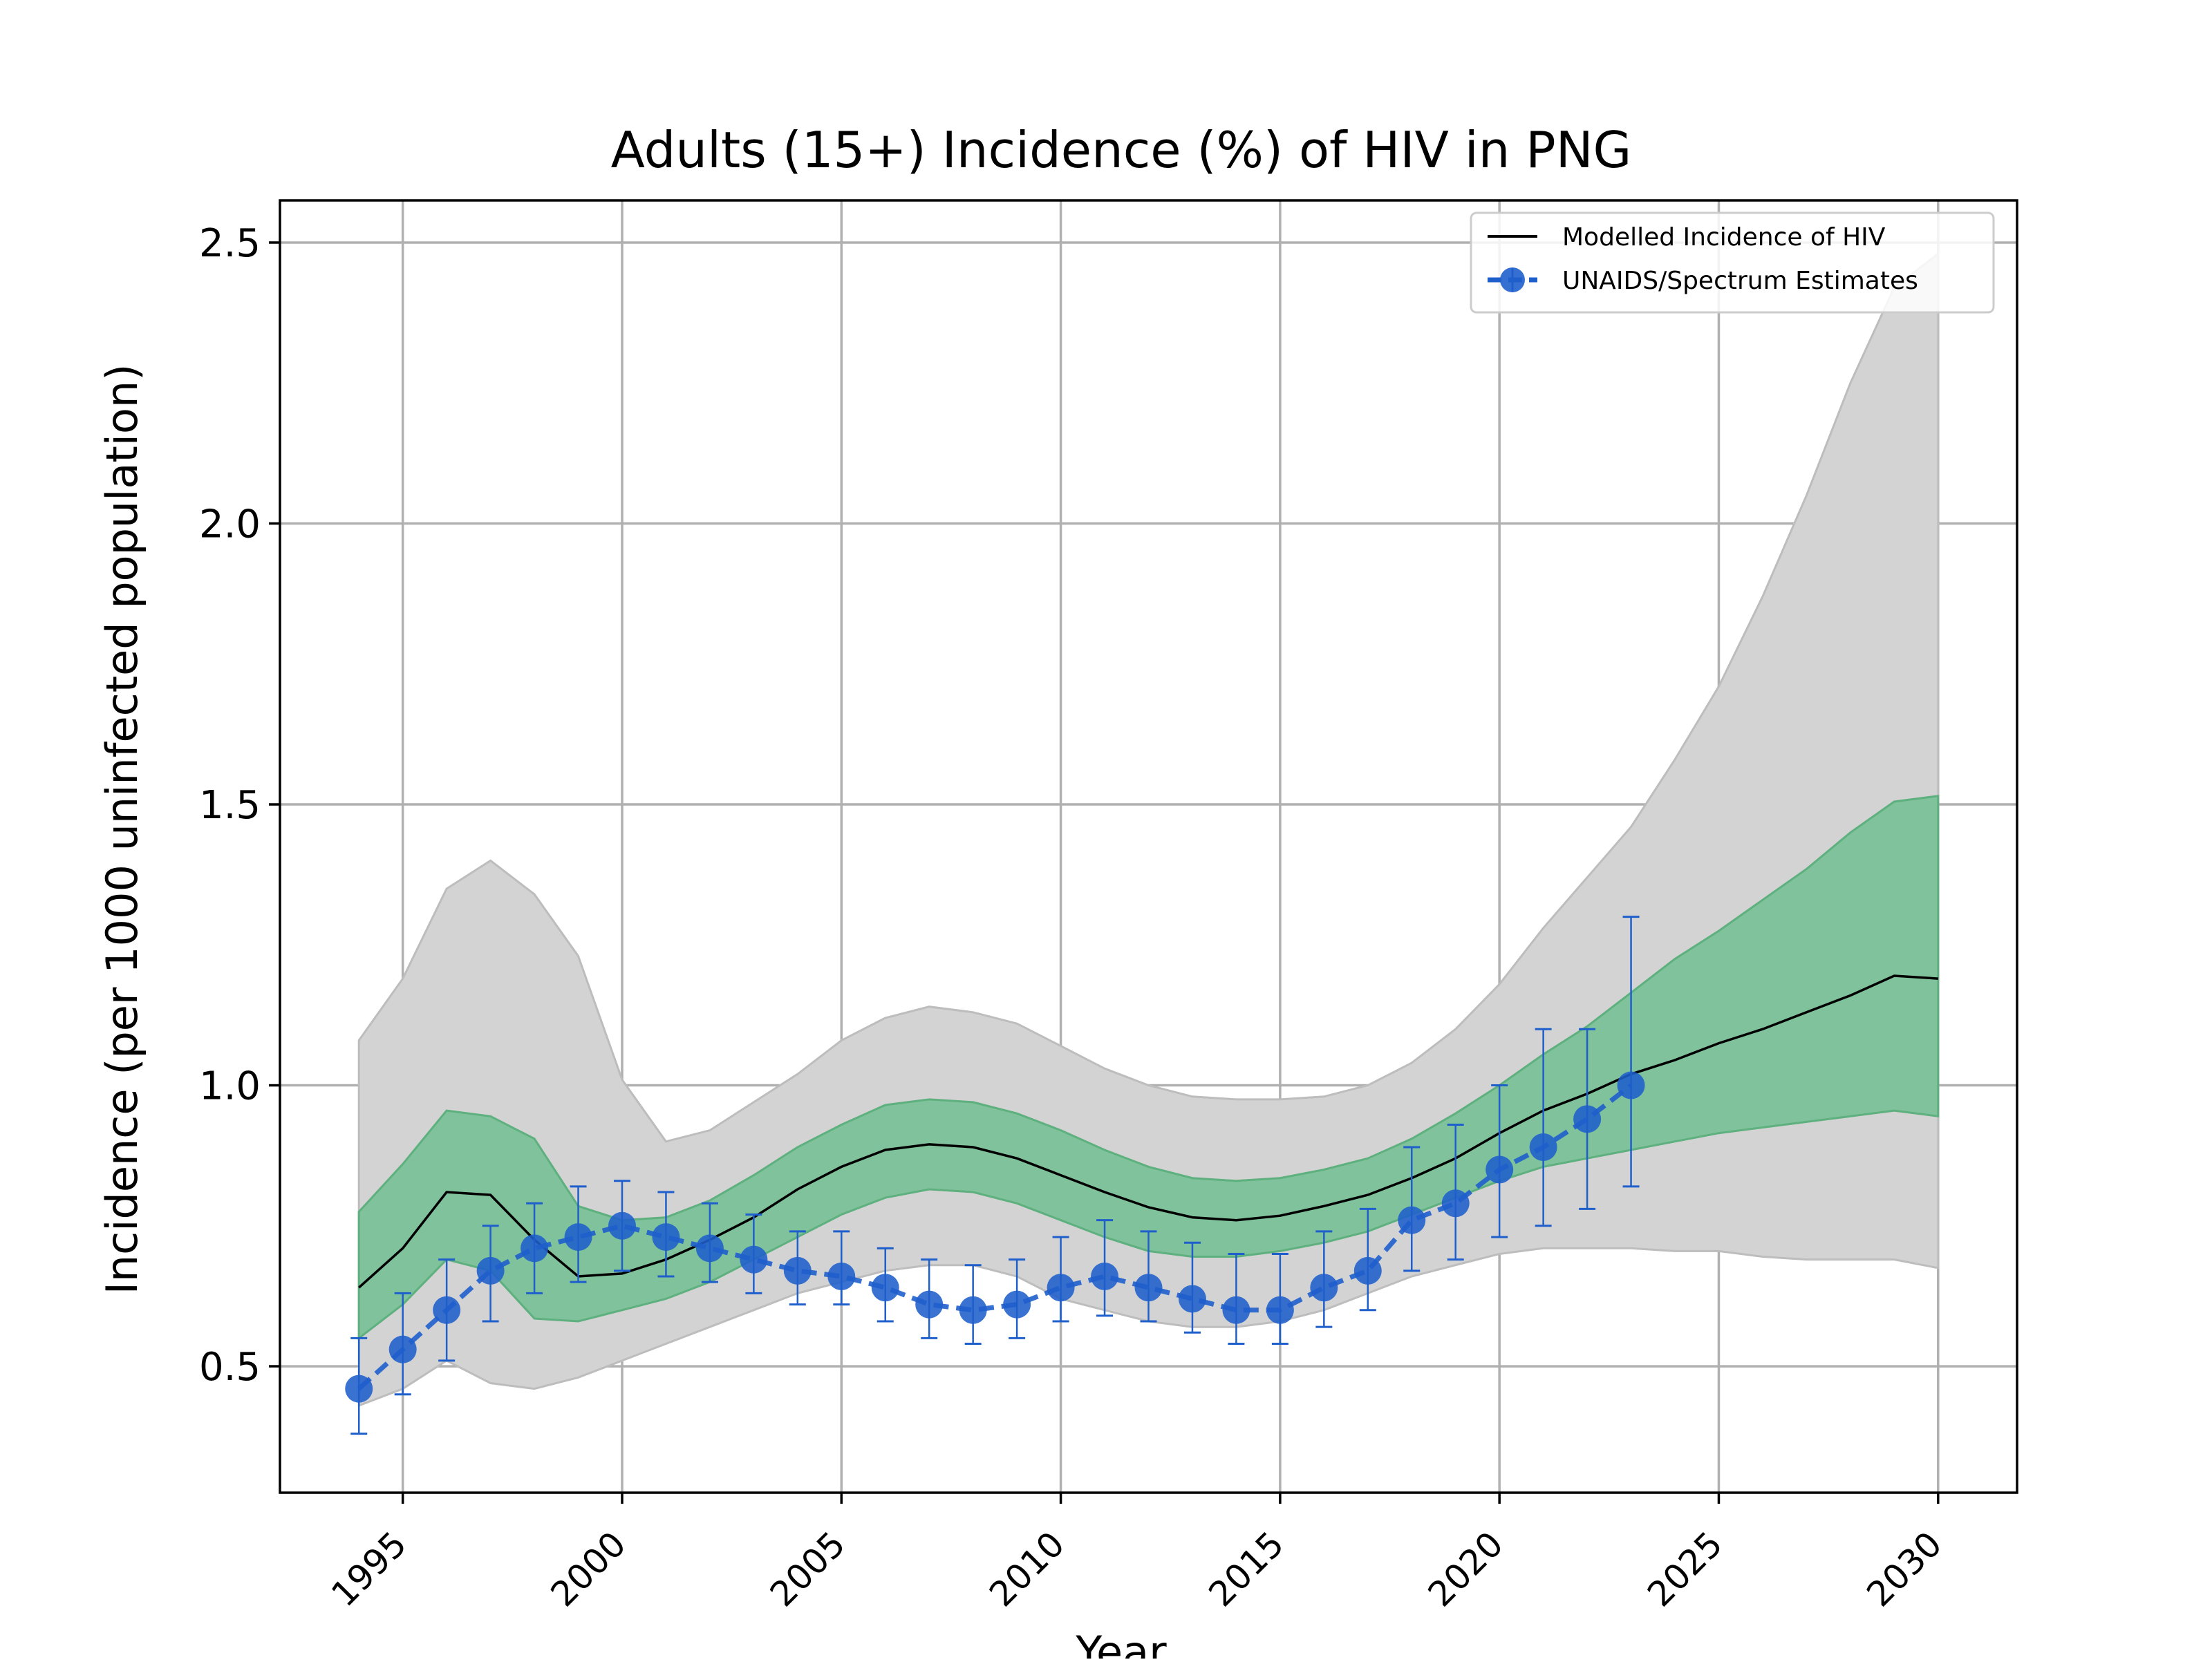 The width and height of the screenshot is (2212, 1662). Describe the element at coordinates (1280, 1310) in the screenshot. I see `estimate-point-2015` at that location.